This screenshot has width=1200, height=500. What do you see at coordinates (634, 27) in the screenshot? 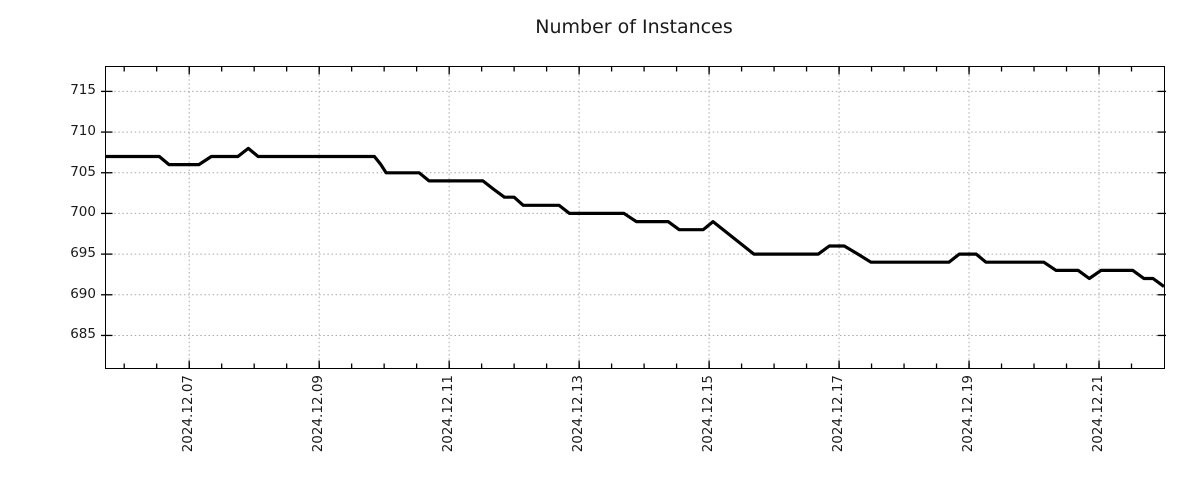
I see `chart-title: Number of Instances` at bounding box center [634, 27].